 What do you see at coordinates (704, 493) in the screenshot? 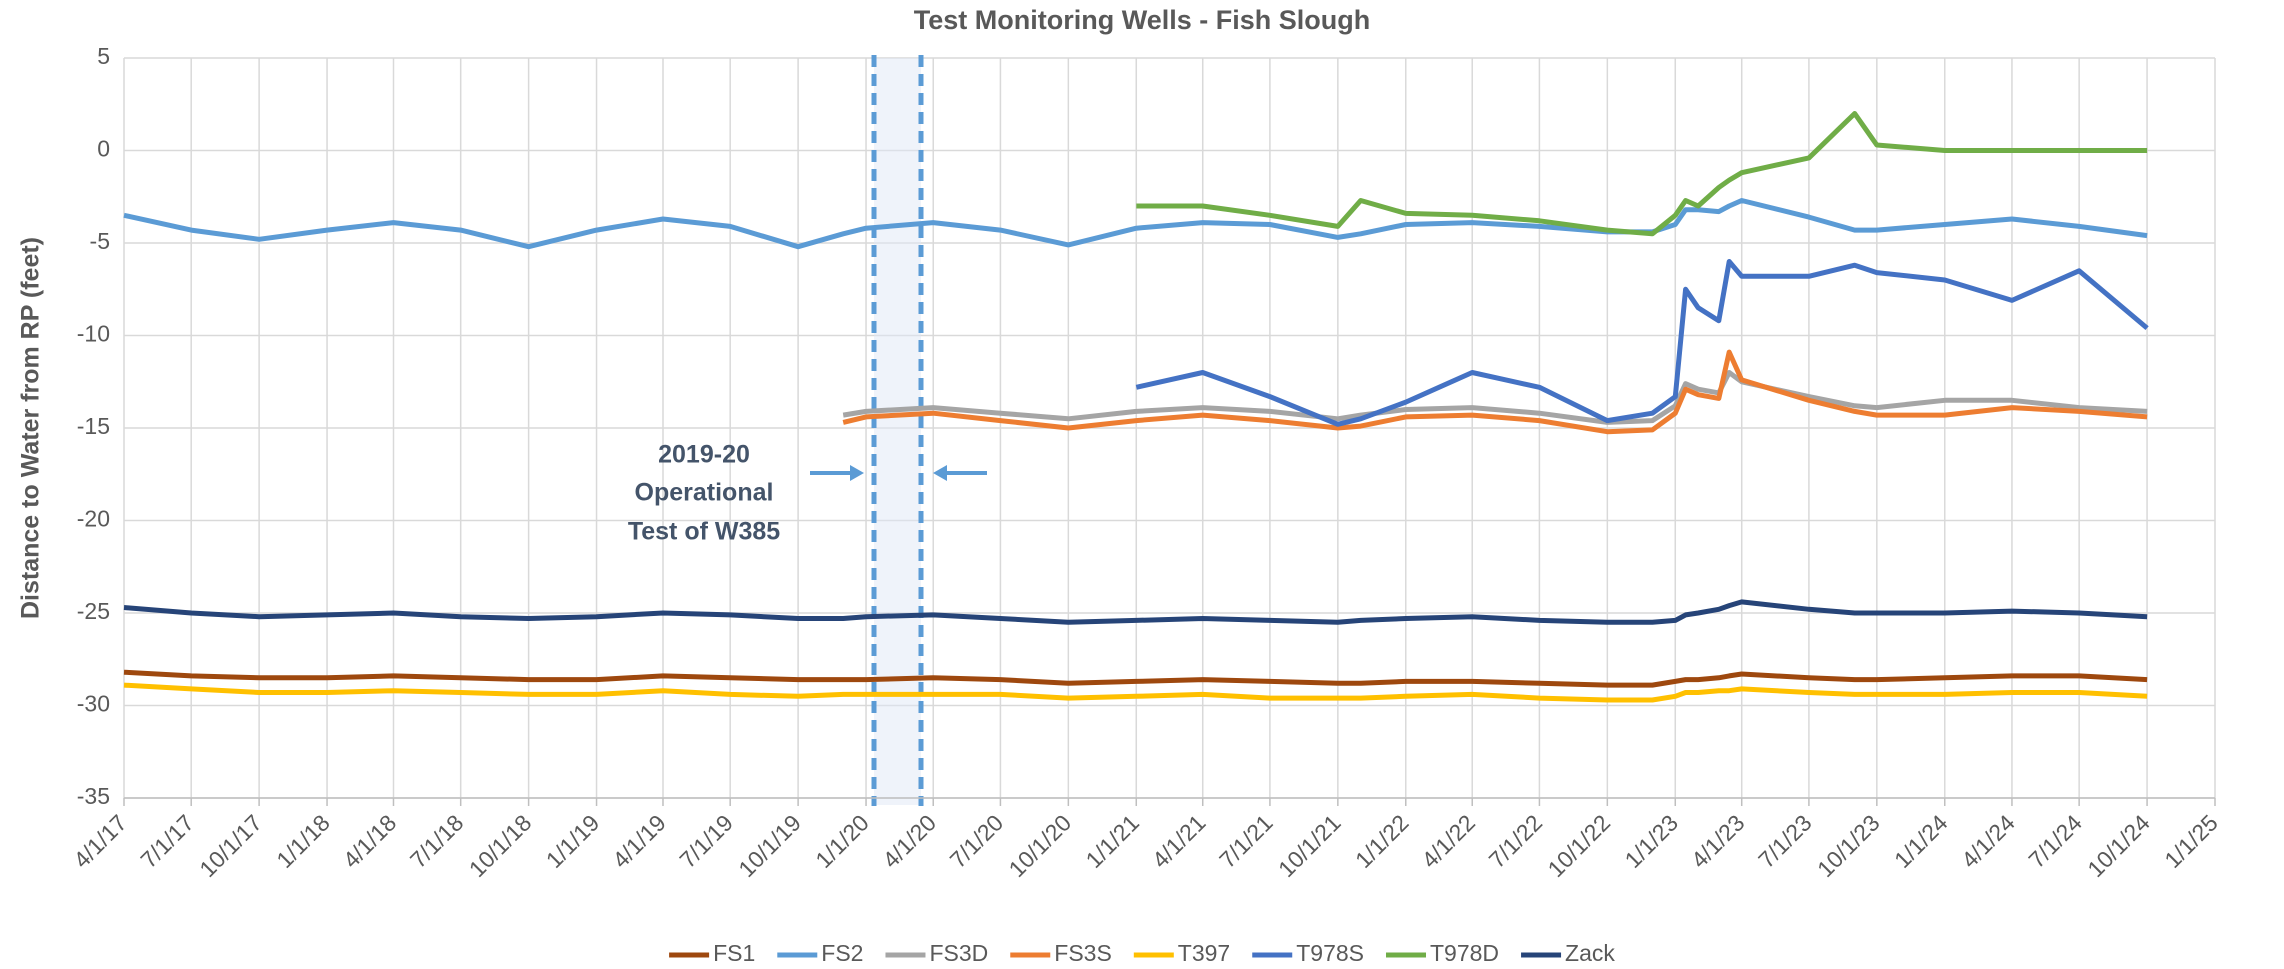
I see `annotation-text: Operational` at bounding box center [704, 493].